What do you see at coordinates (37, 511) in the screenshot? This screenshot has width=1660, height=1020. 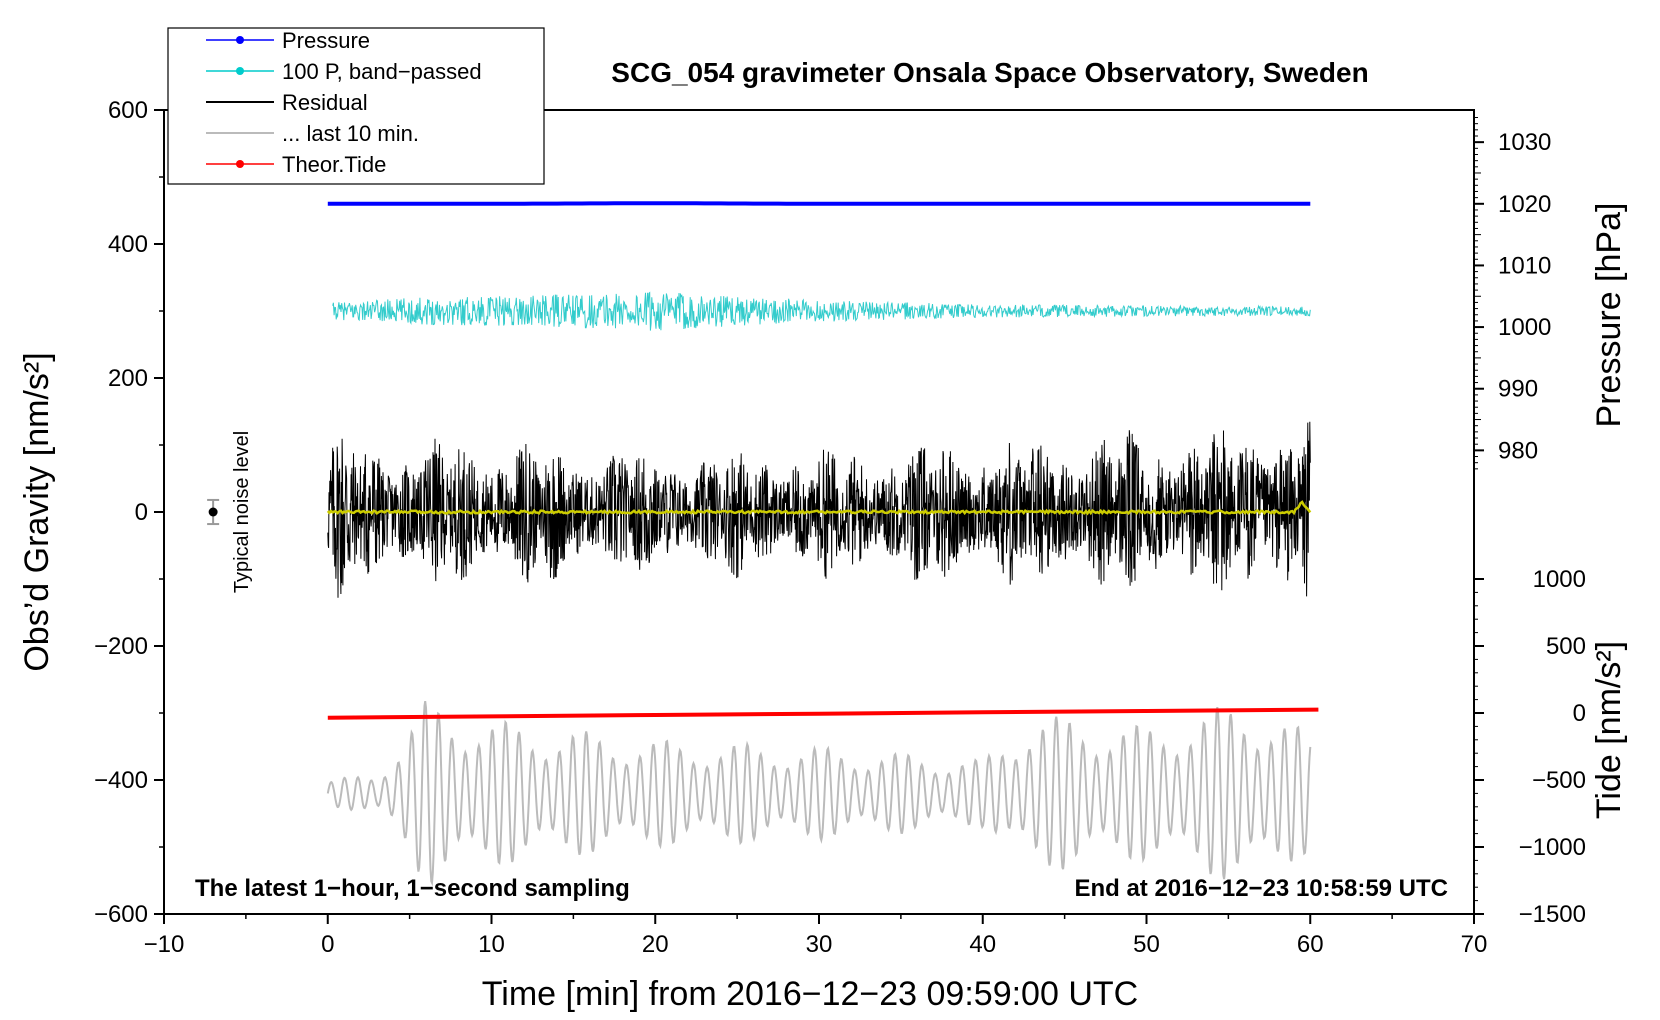 I see `y-axis-title: Obs’d Gravity [nm/s²]` at bounding box center [37, 511].